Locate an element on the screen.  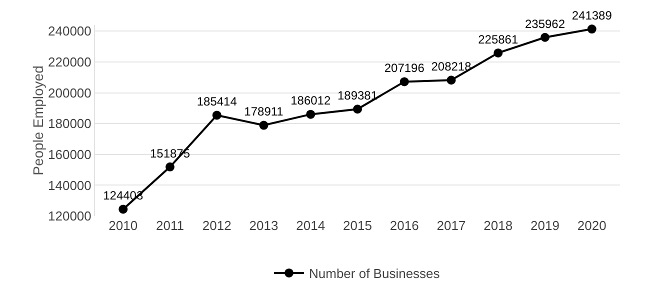
data-label: 208218 is located at coordinates (451, 66).